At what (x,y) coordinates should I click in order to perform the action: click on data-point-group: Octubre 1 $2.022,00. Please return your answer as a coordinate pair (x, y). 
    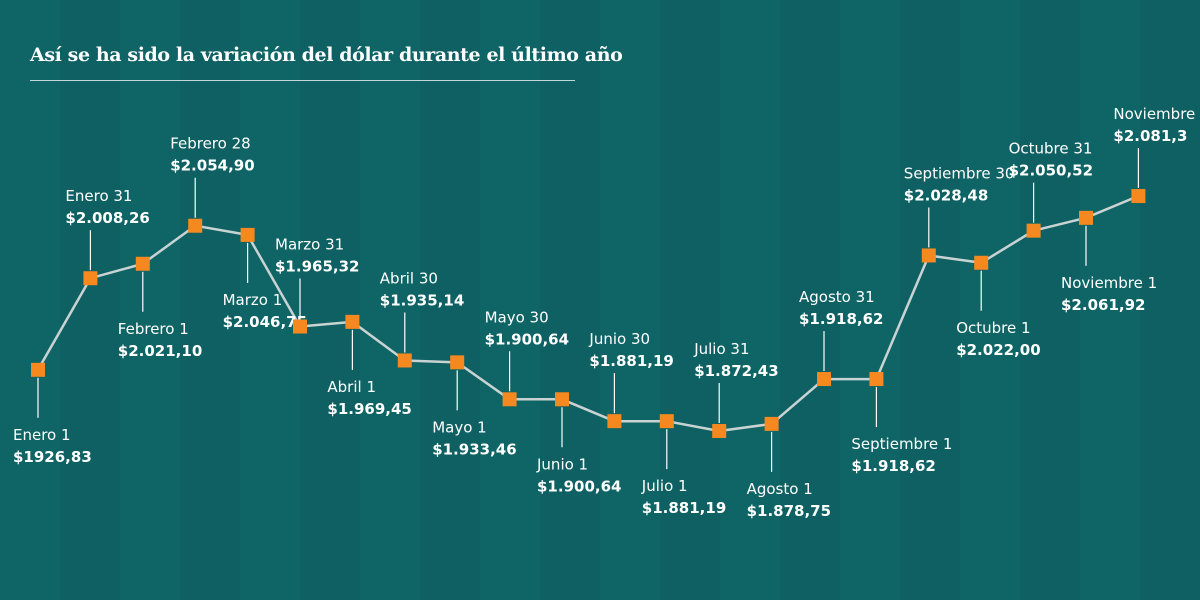
    Looking at the image, I should click on (998, 307).